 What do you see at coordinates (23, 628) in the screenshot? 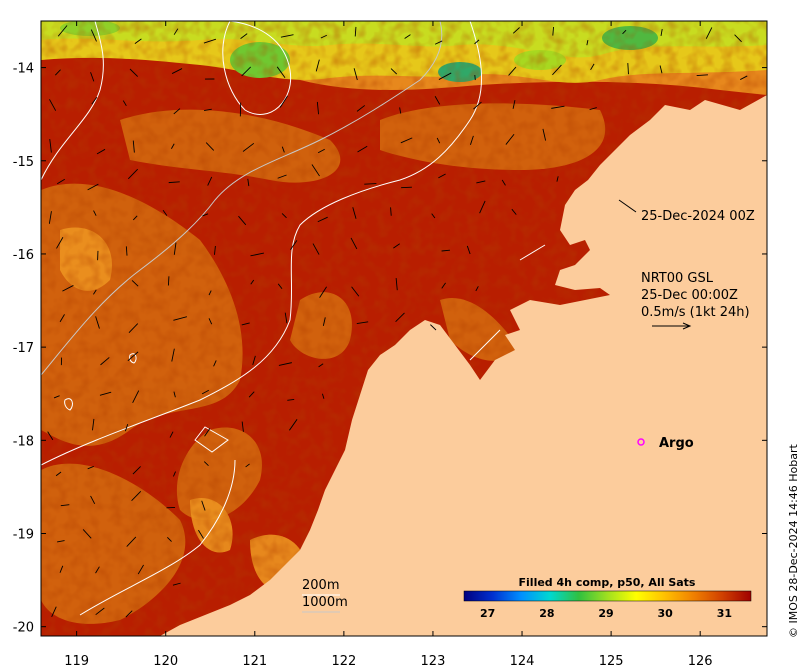
I see `y-tick-label: -20` at bounding box center [23, 628].